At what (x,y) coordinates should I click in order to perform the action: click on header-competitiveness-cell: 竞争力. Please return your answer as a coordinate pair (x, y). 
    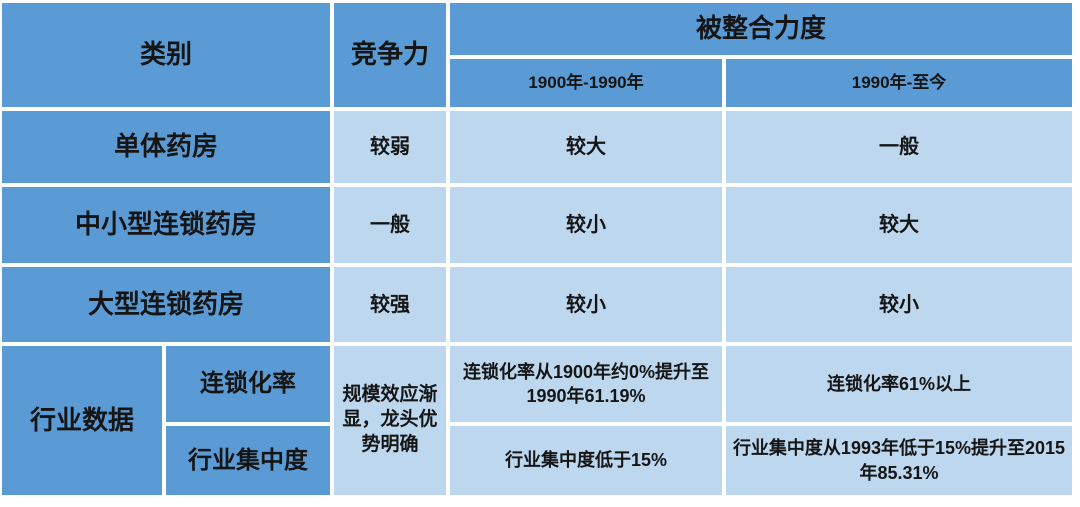
    Looking at the image, I should click on (390, 55).